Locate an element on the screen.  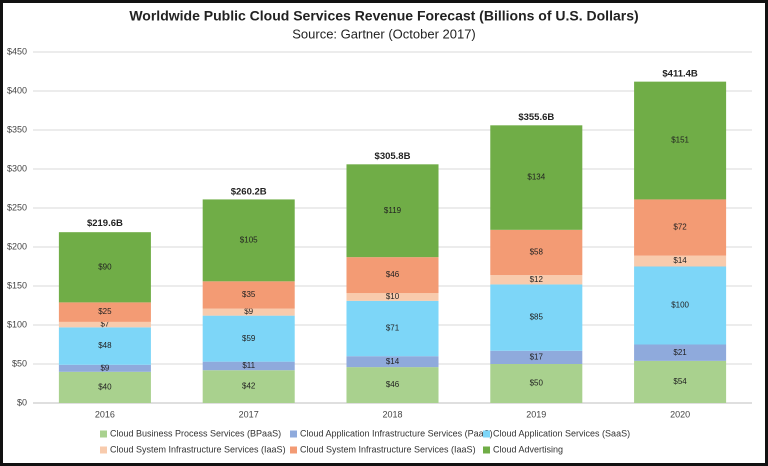
x-tick-label: 2020 is located at coordinates (680, 414).